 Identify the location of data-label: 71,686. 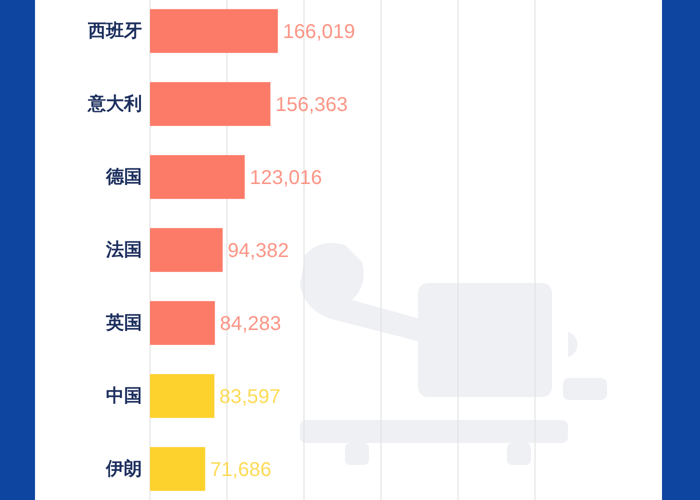
(241, 469).